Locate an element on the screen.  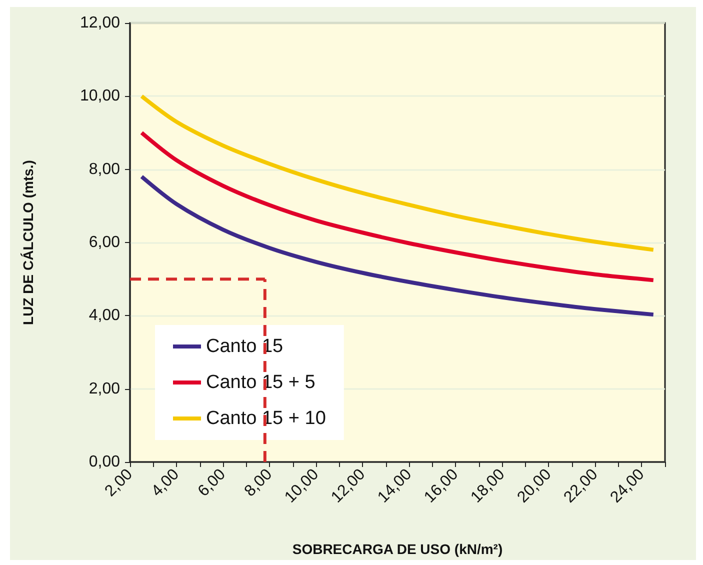
y-tick-label: 0,00 is located at coordinates (104, 462).